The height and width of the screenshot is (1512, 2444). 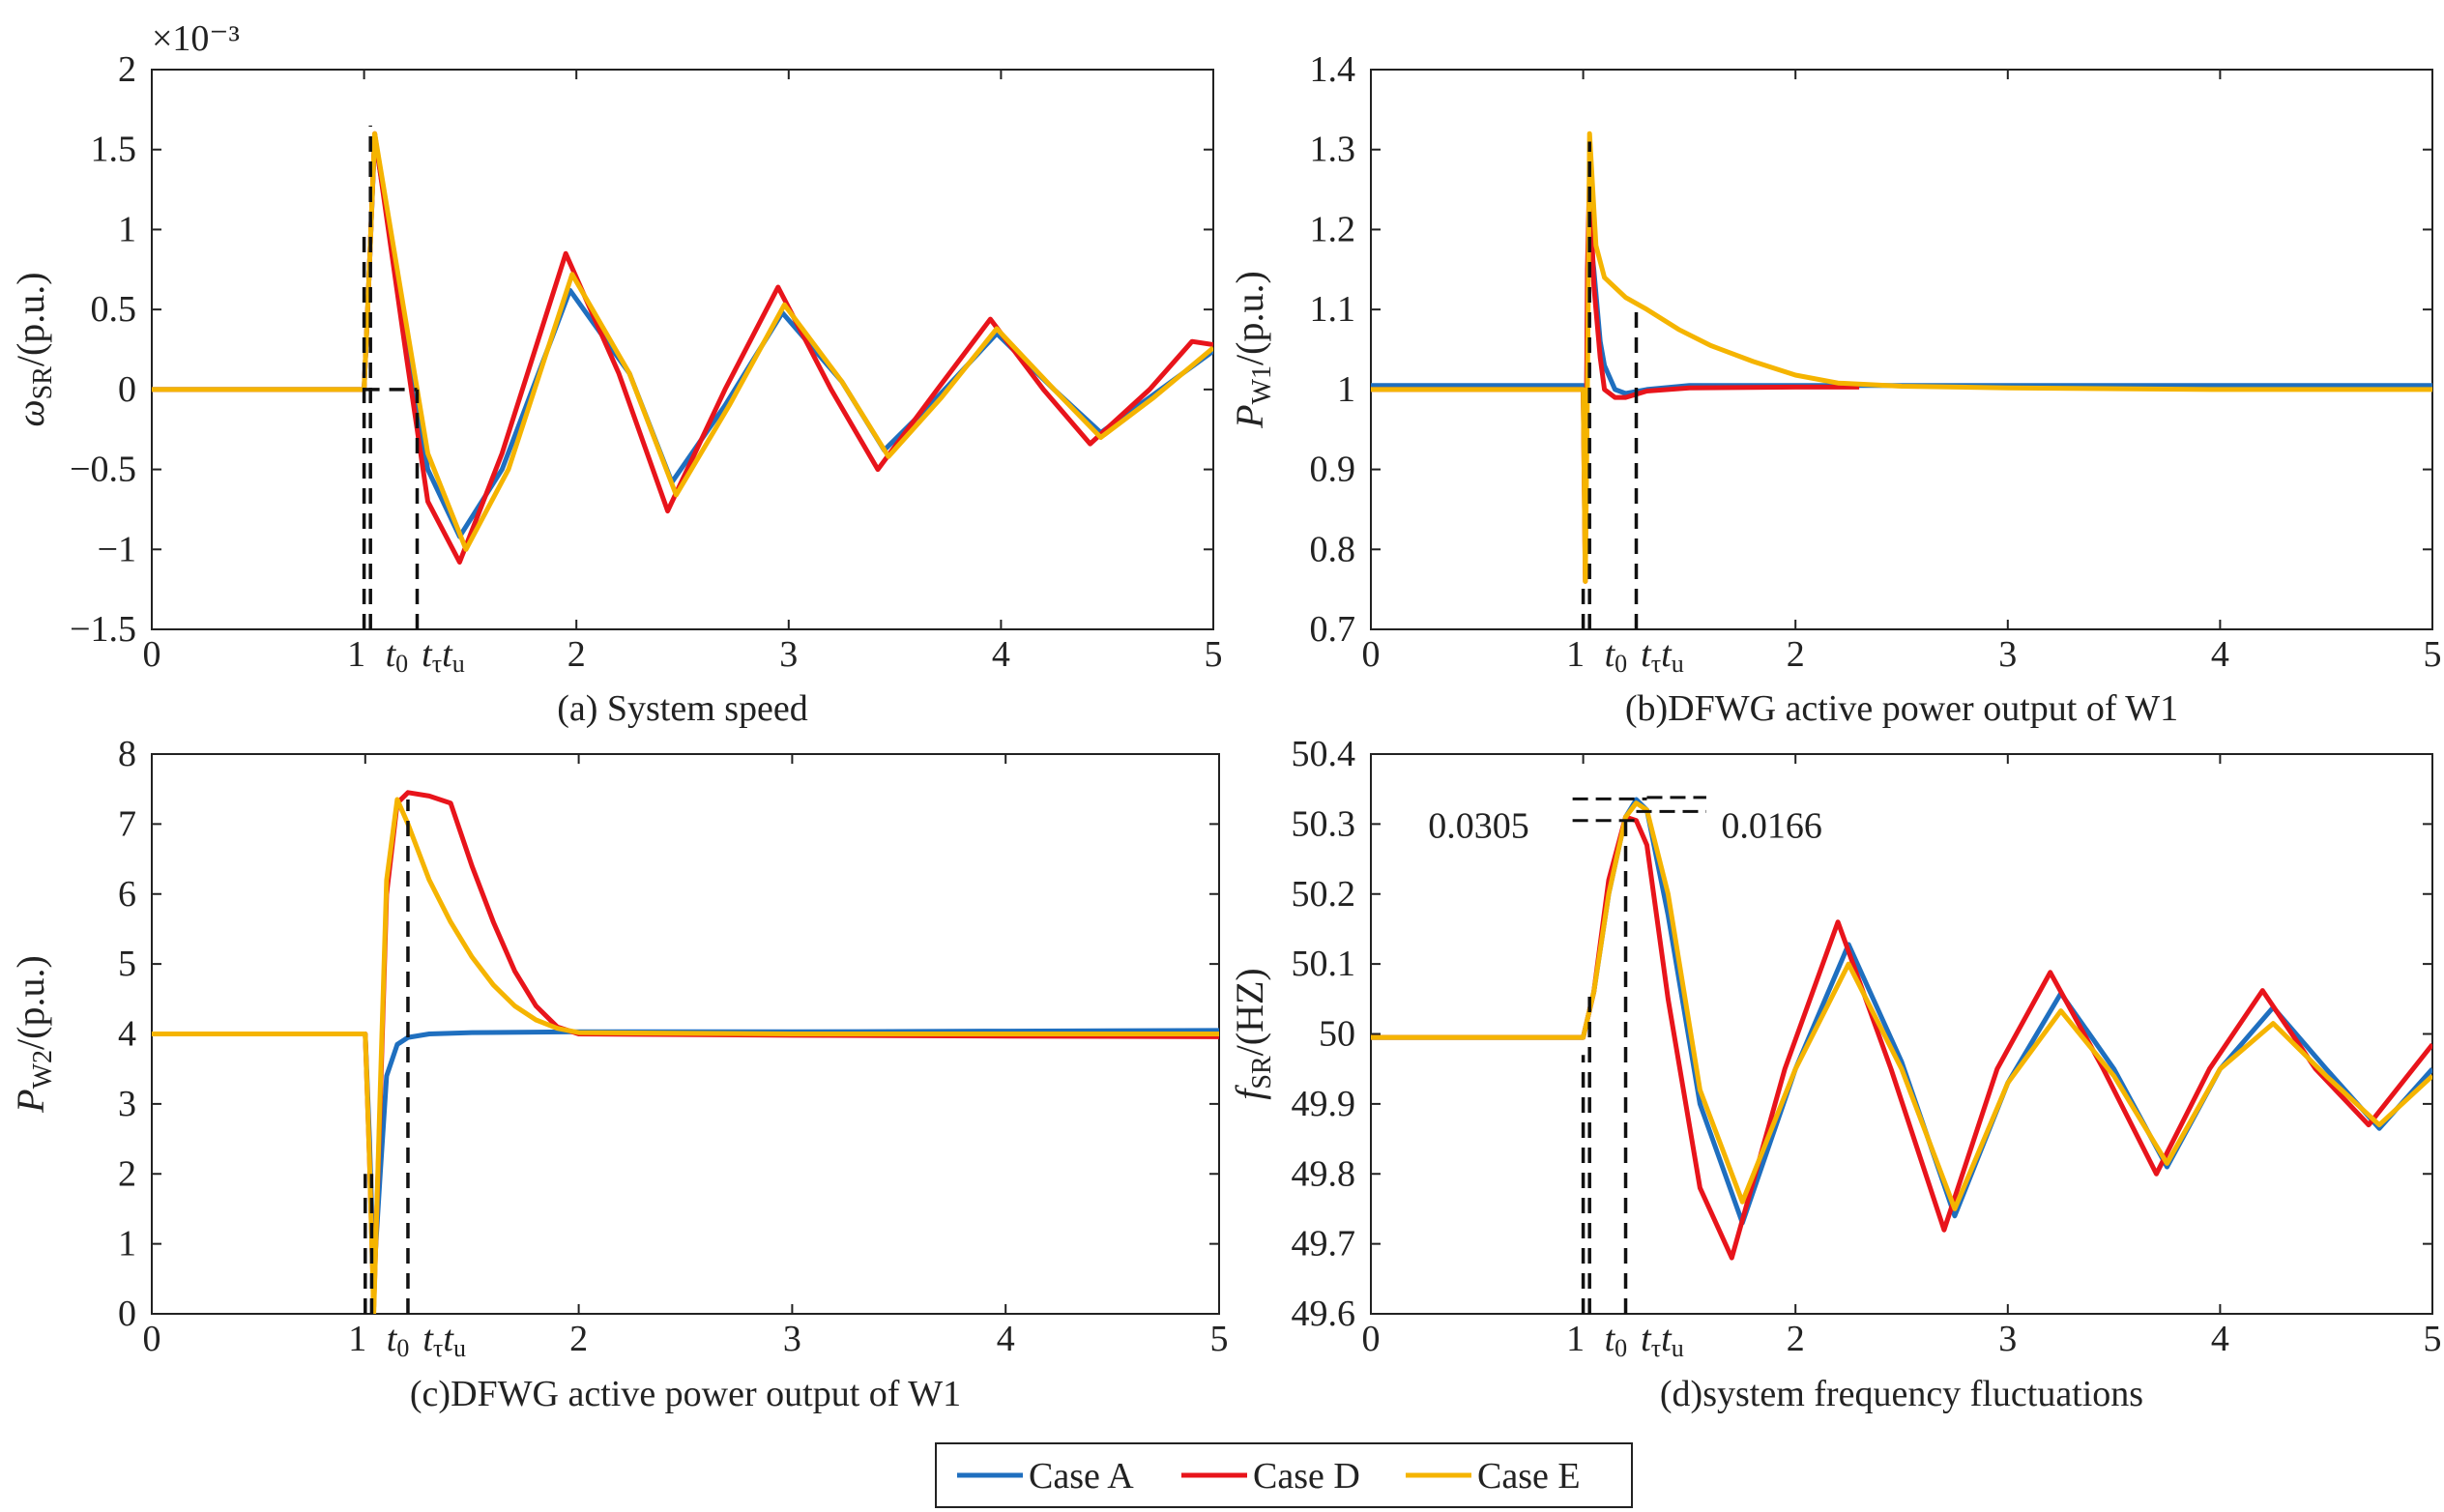 What do you see at coordinates (1902, 708) in the screenshot?
I see `caption-b: (b)DFWG active power output of W1` at bounding box center [1902, 708].